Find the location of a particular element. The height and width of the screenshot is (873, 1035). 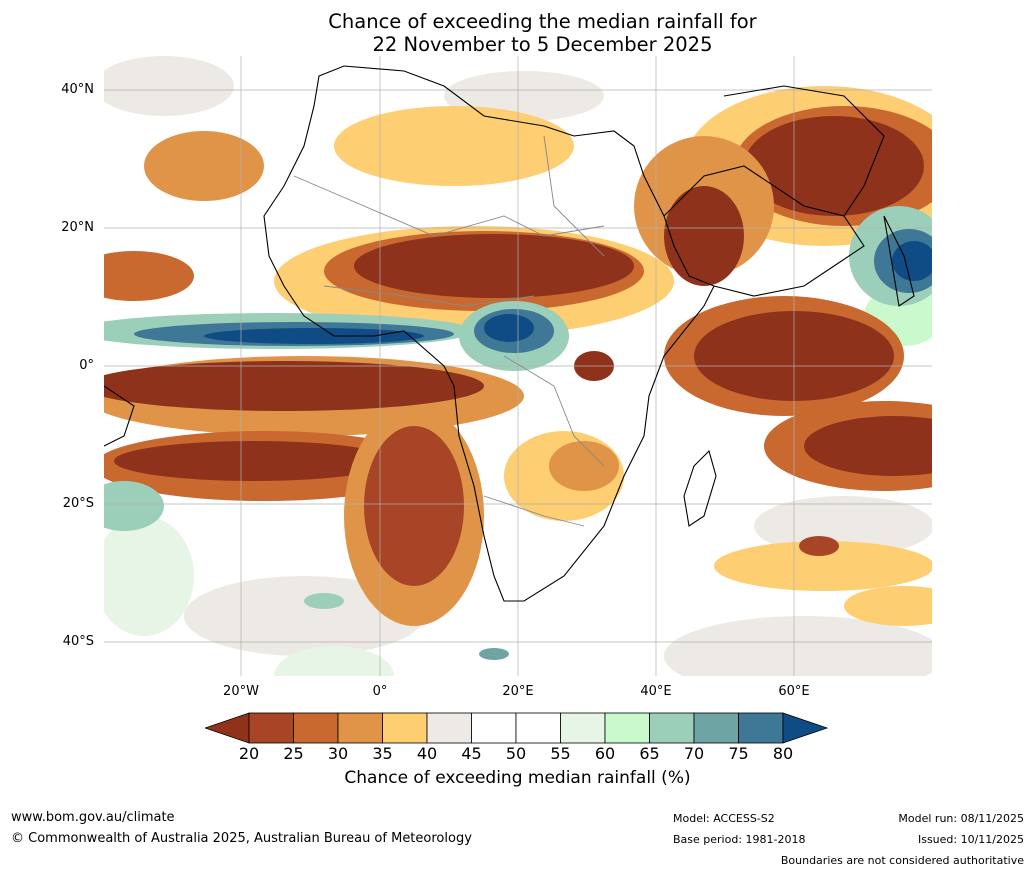

lat-label-20n: 20°N is located at coordinates (77, 227).